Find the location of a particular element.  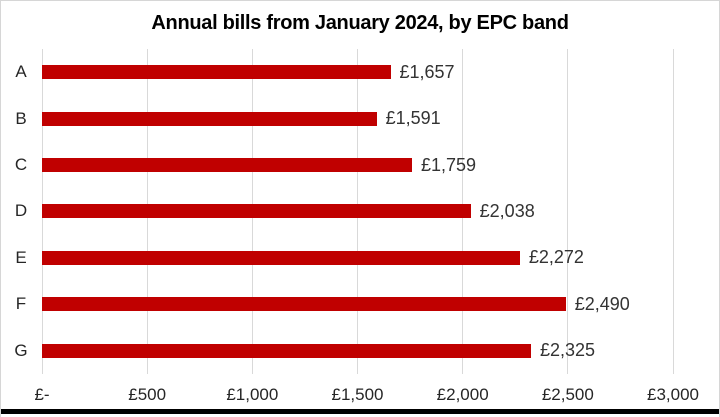

bar-row: F £2,490 is located at coordinates (344, 304).